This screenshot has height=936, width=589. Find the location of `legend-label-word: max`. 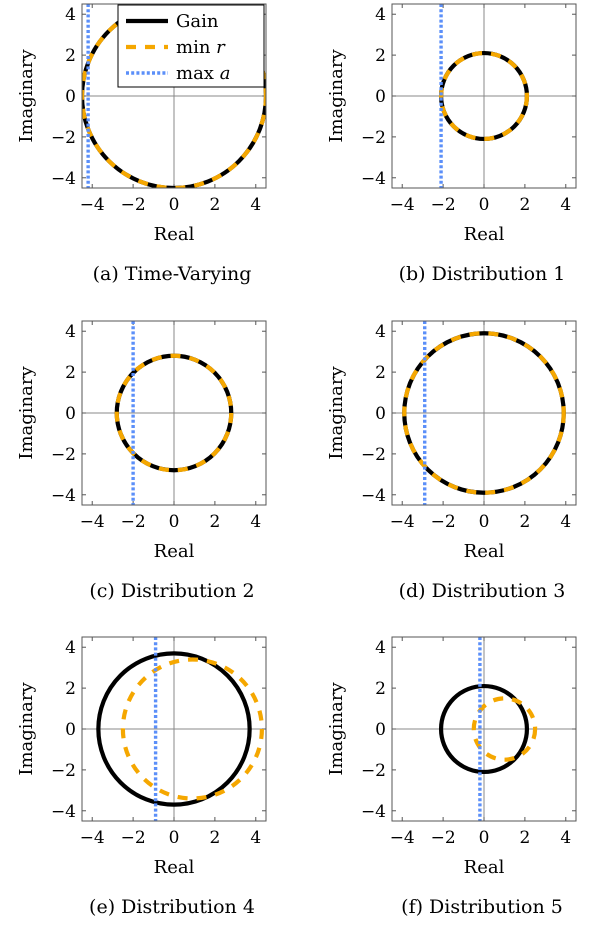

legend-label-word: max is located at coordinates (198, 73).